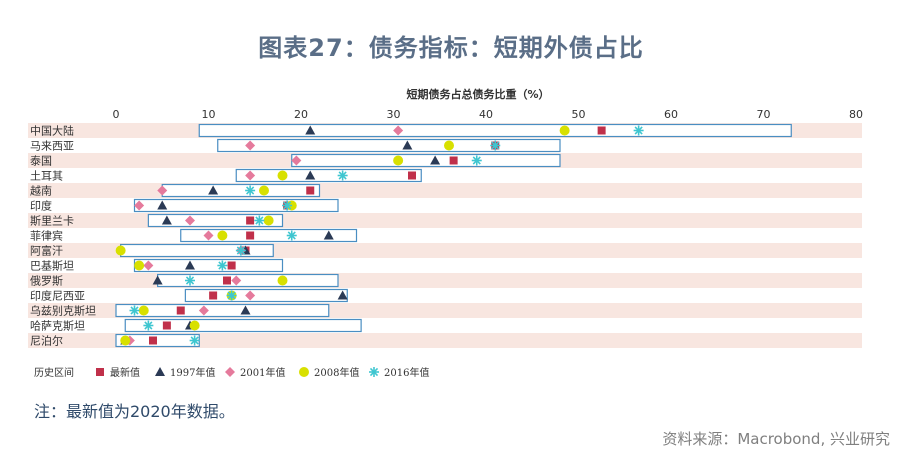 This screenshot has width=902, height=455. I want to click on y-tick-label: 阿富汗, so click(46, 251).